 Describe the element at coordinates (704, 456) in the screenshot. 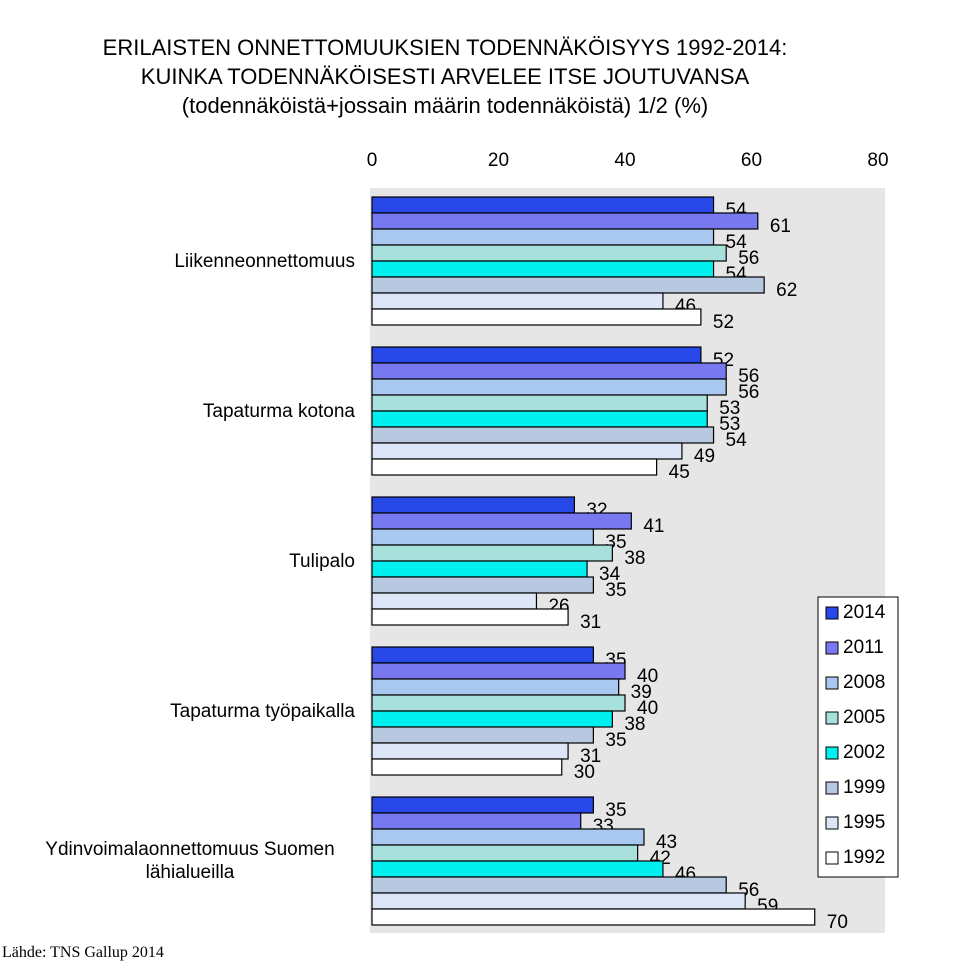

I see `data-label: 49` at that location.